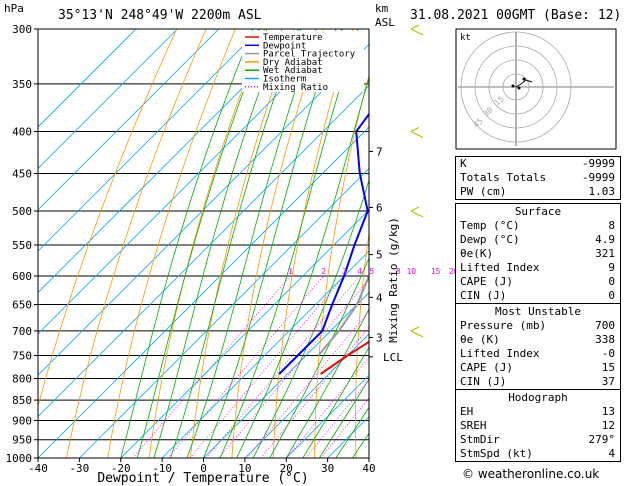  Describe the element at coordinates (537, 439) in the screenshot. I see `hodo-row: StmDir 279°` at that location.